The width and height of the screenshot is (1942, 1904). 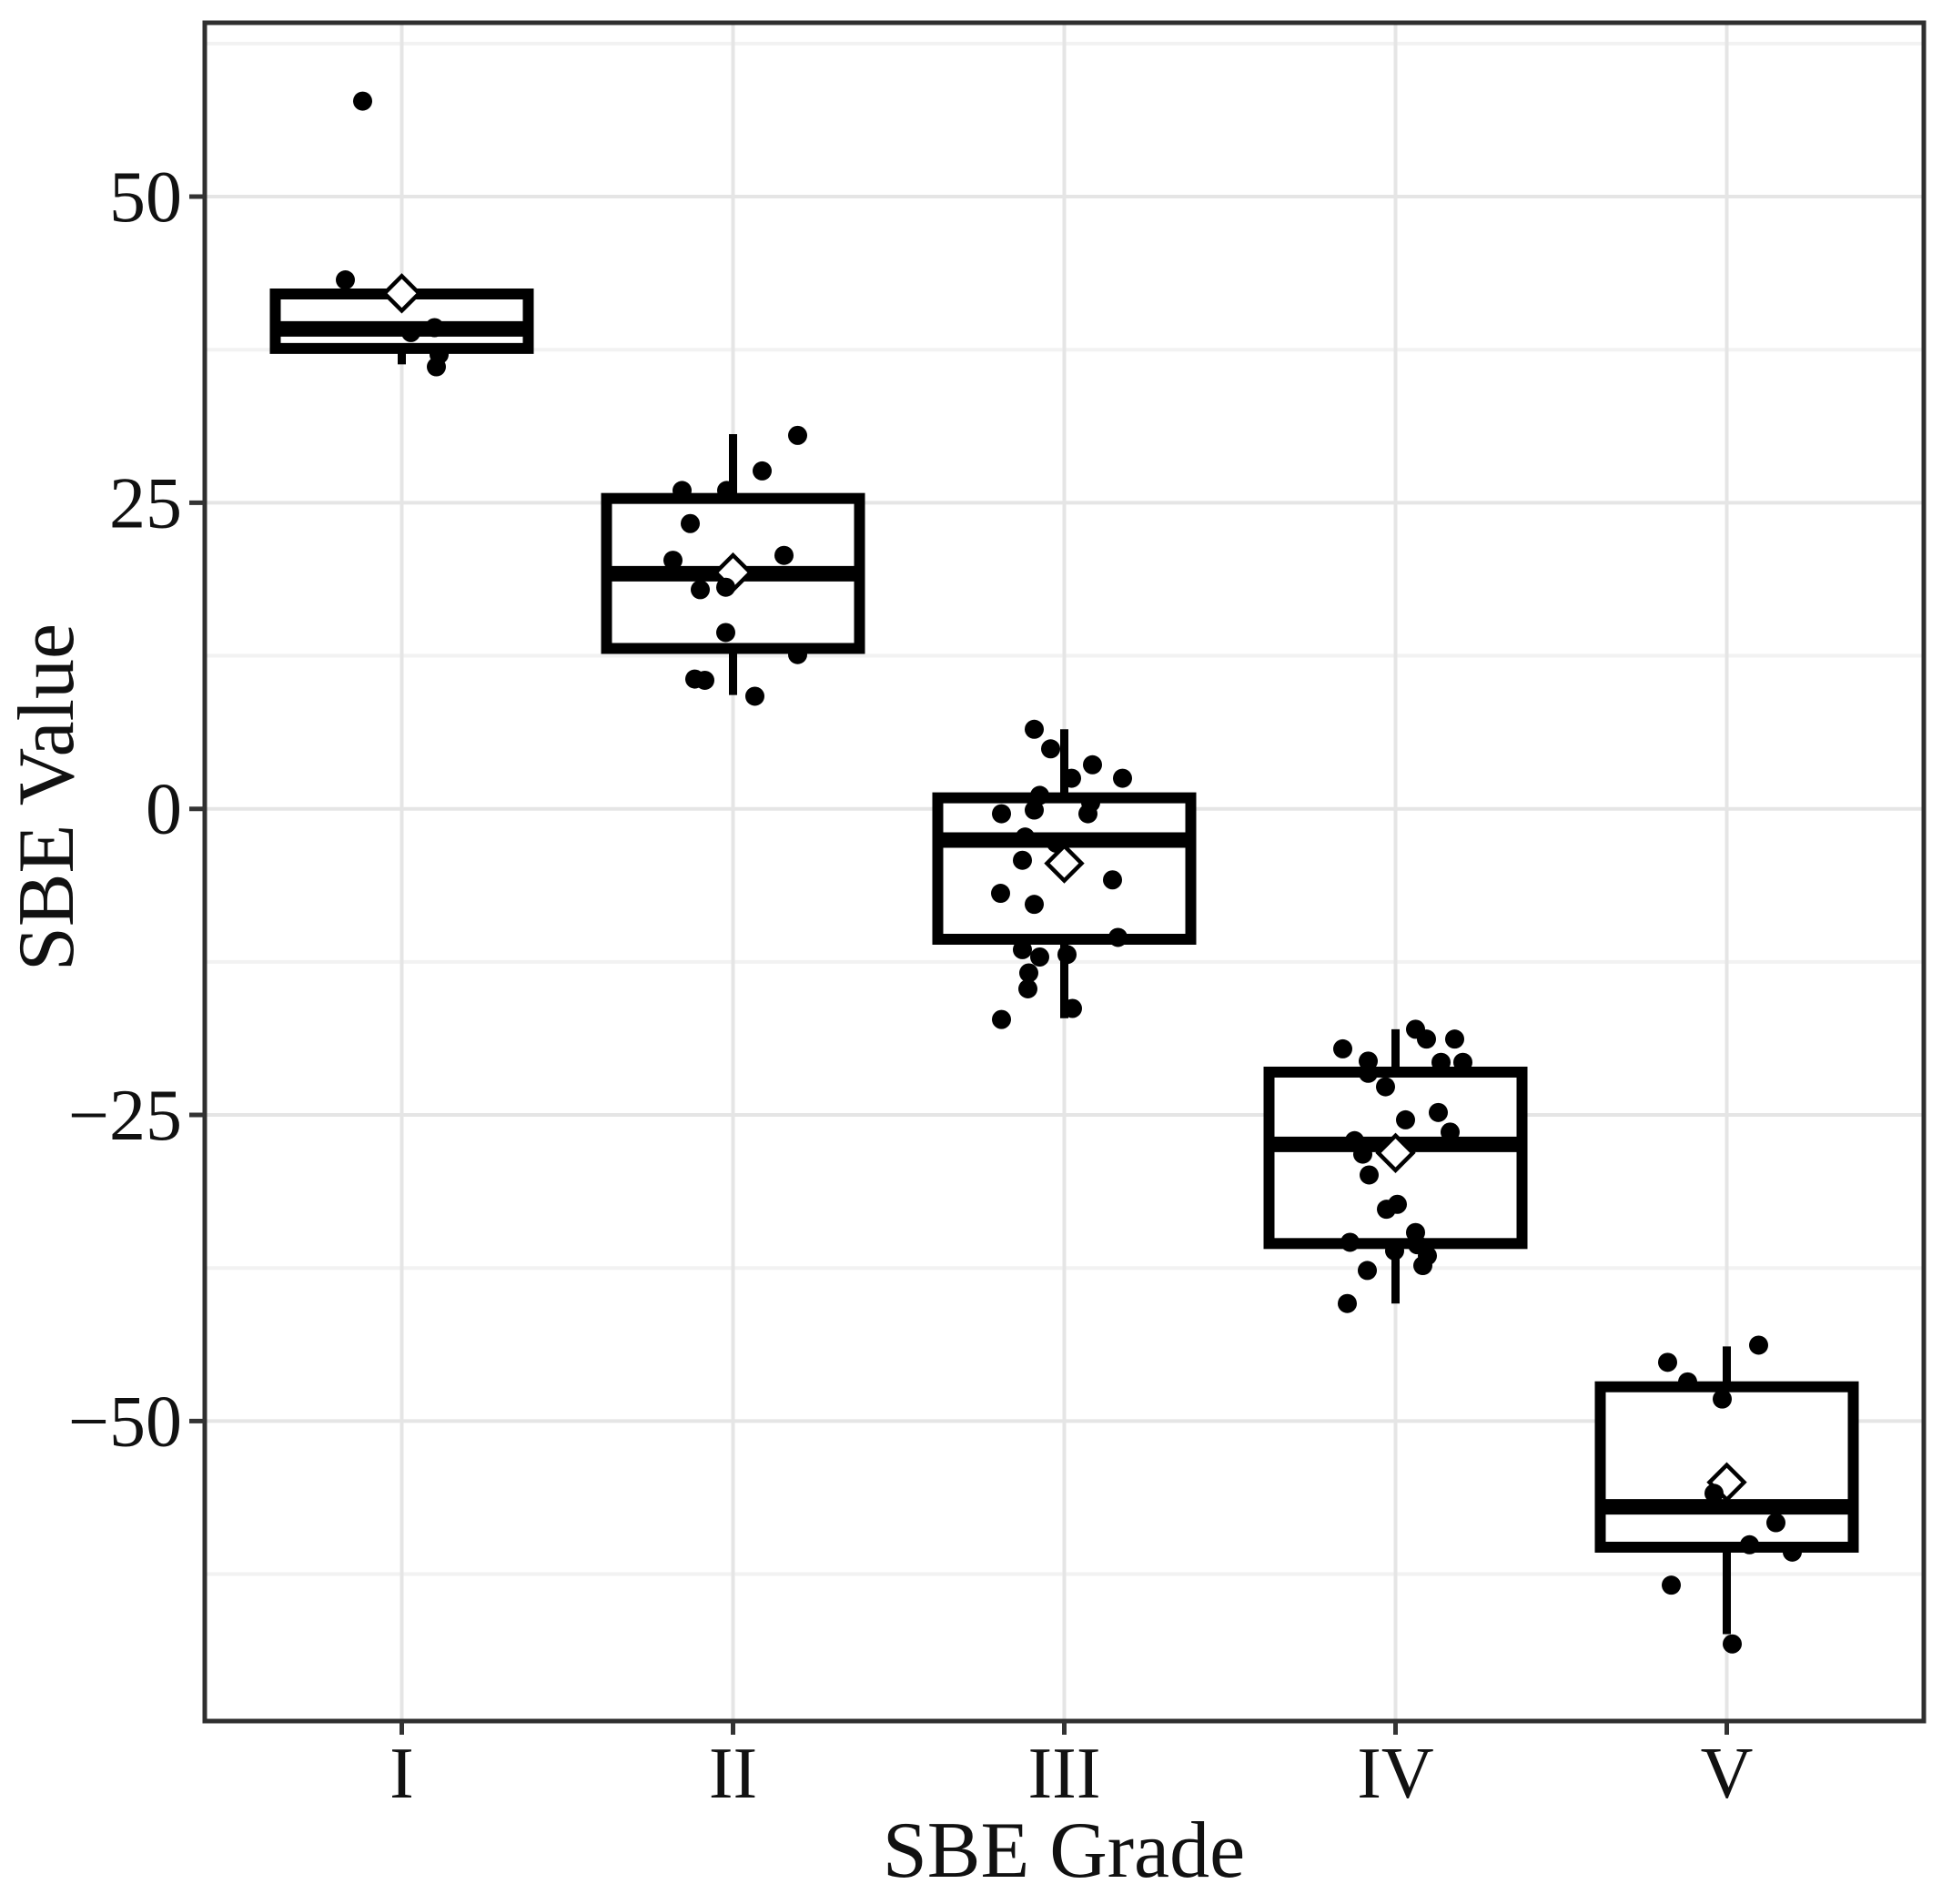 I want to click on iqr-box, so click(x=1064, y=869).